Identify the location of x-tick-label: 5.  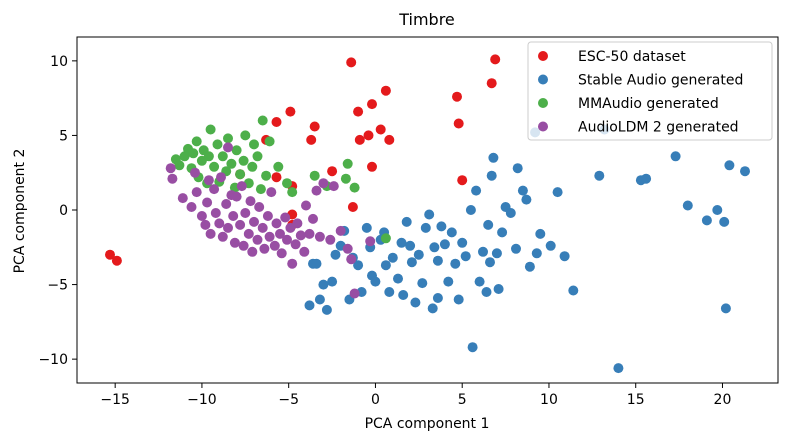
(462, 400).